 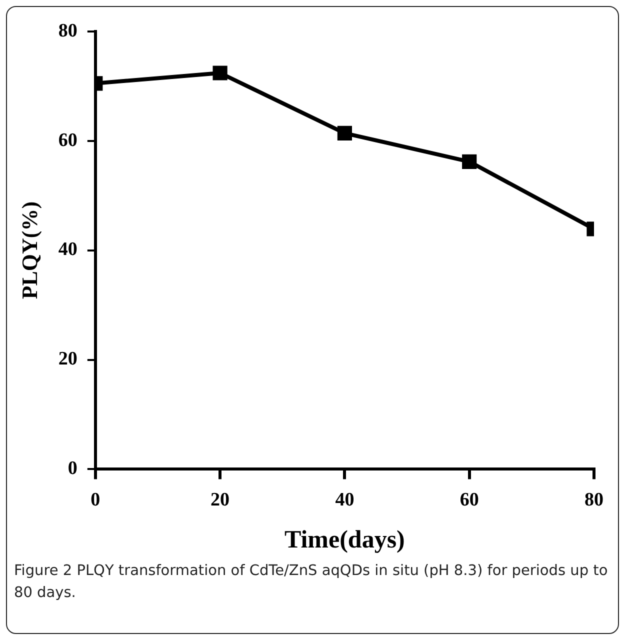 What do you see at coordinates (68, 249) in the screenshot?
I see `y-tick-label: 40` at bounding box center [68, 249].